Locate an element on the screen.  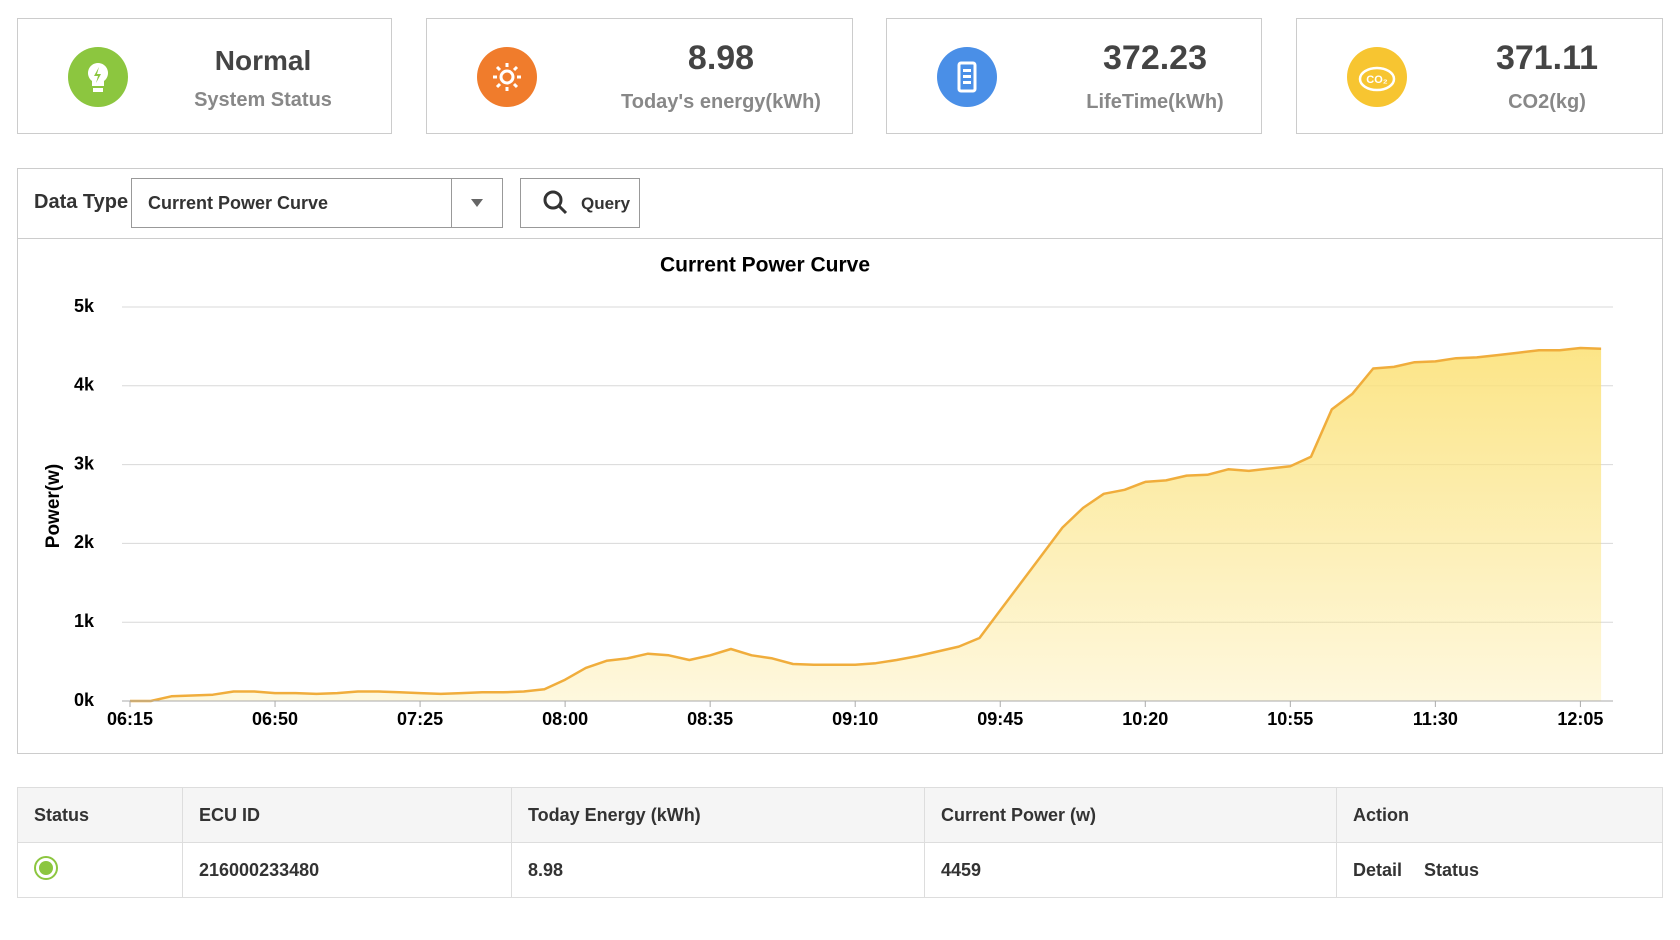
action-cell: Detail Status is located at coordinates (1499, 870).